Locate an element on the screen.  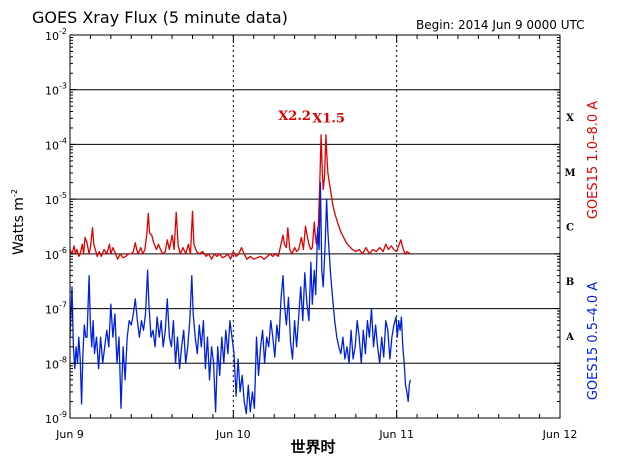
legend-short-channel: GOES15 0.5–4.0 A is located at coordinates (593, 341).